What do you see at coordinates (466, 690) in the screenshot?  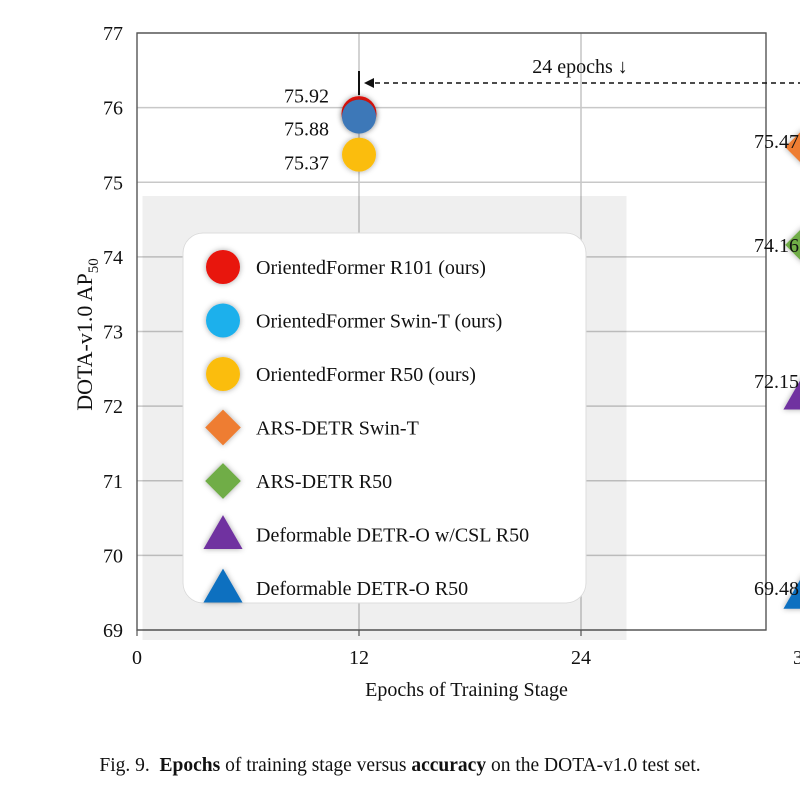 I see `x-axis-label: Epochs of Training Stage` at bounding box center [466, 690].